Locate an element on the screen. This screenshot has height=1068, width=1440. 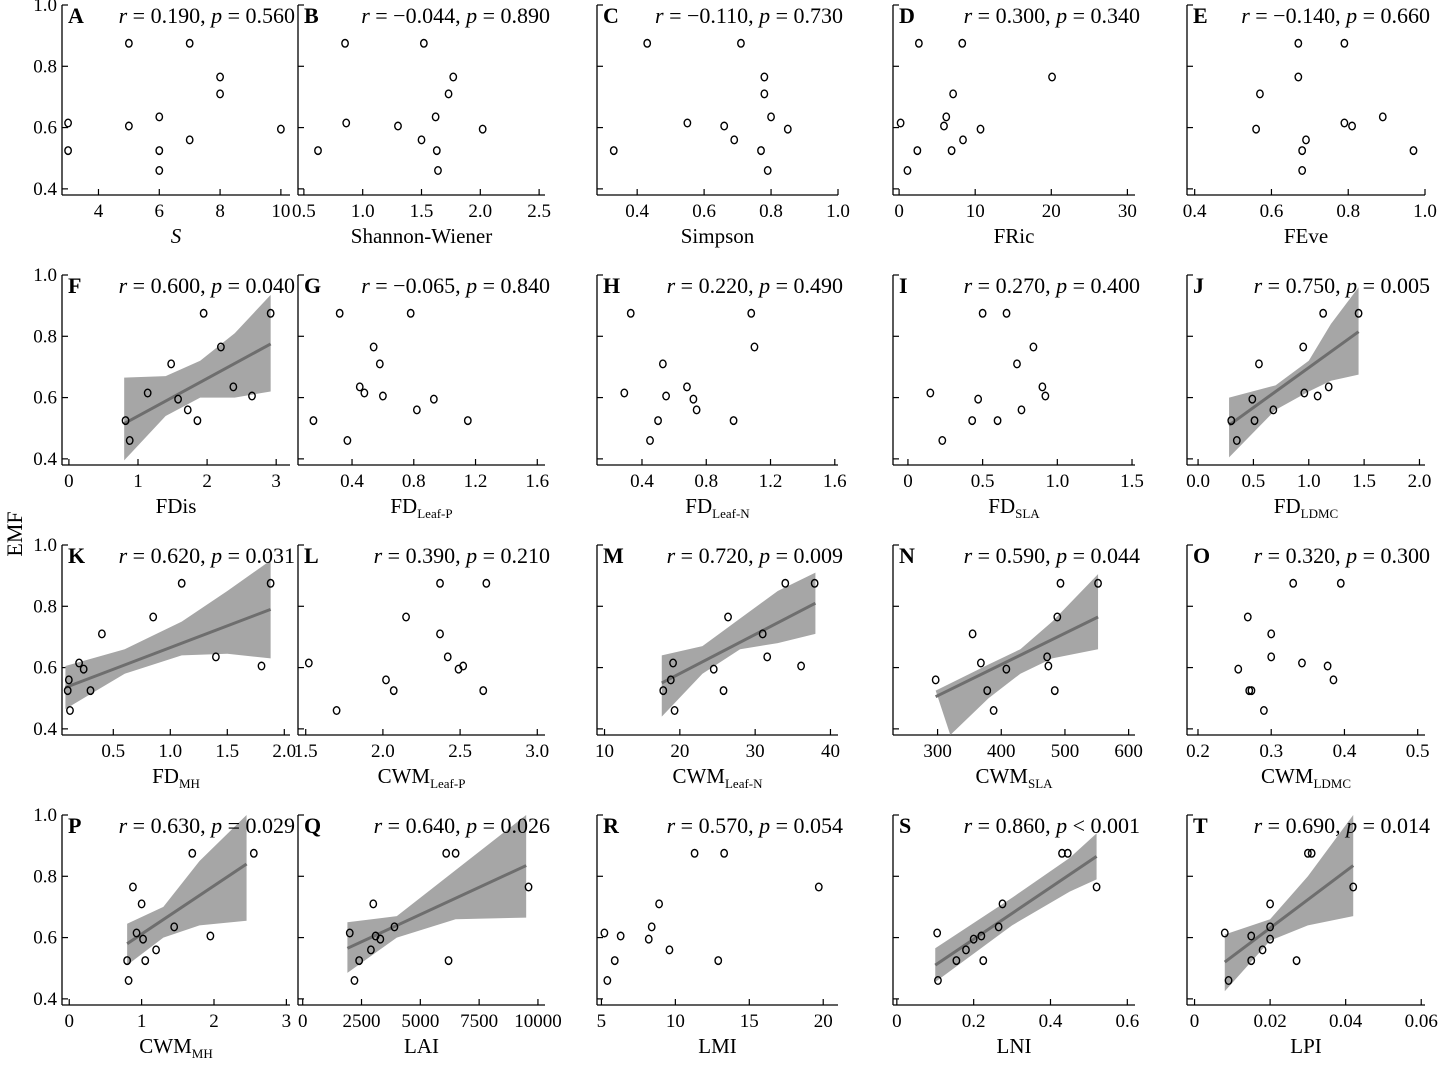
panel-E: 0.4 0.6 0.8 1.0 FEve E r = −0.140, p = 0.660 is located at coordinates (1310, 125).